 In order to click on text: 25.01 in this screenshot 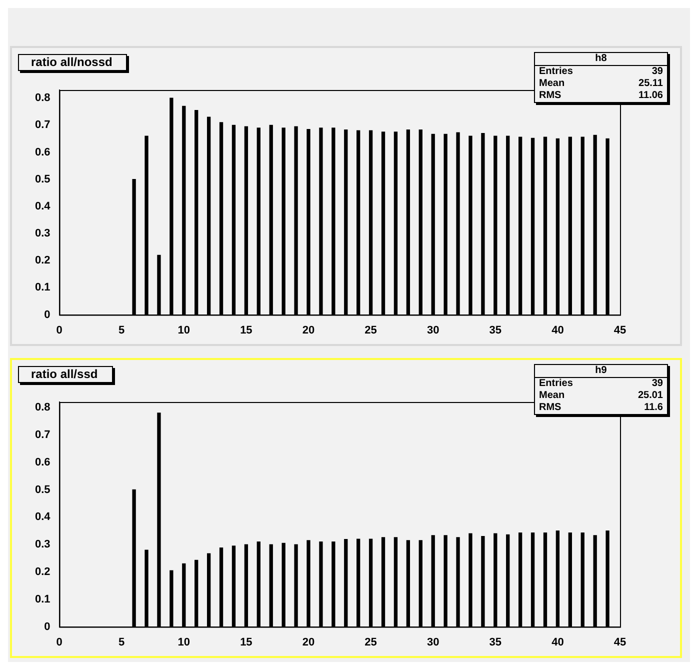, I will do `click(650, 396)`.